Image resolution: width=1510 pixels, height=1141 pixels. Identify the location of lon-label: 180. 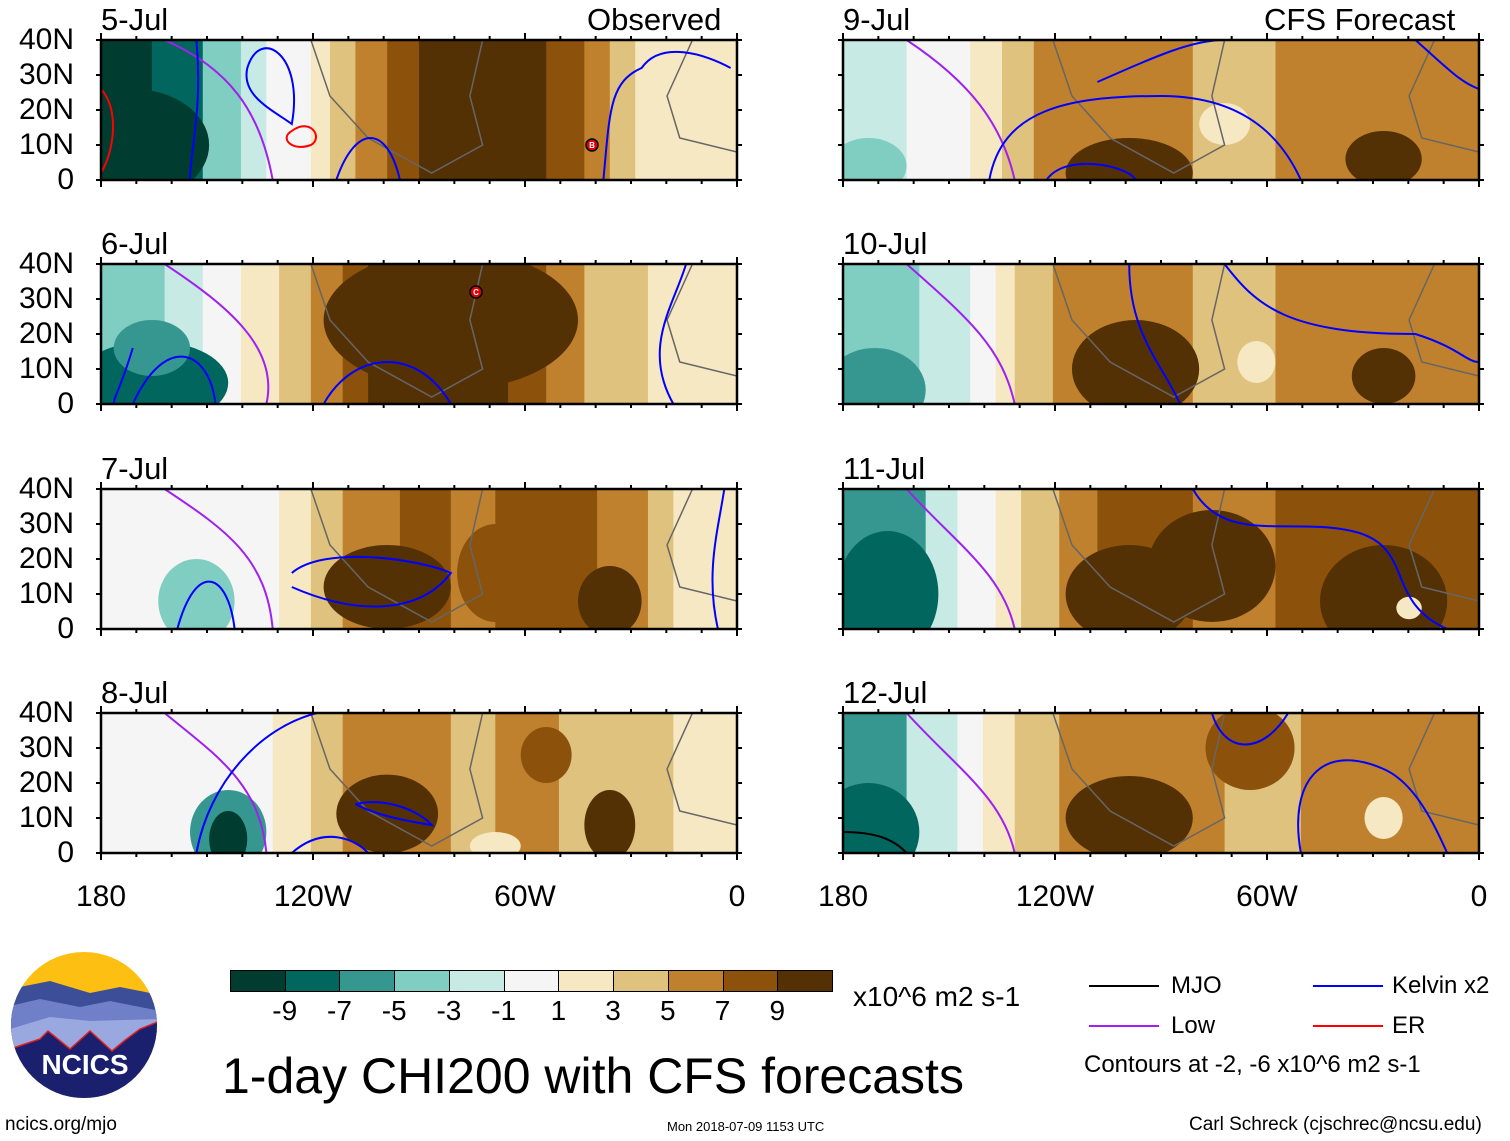
(843, 896).